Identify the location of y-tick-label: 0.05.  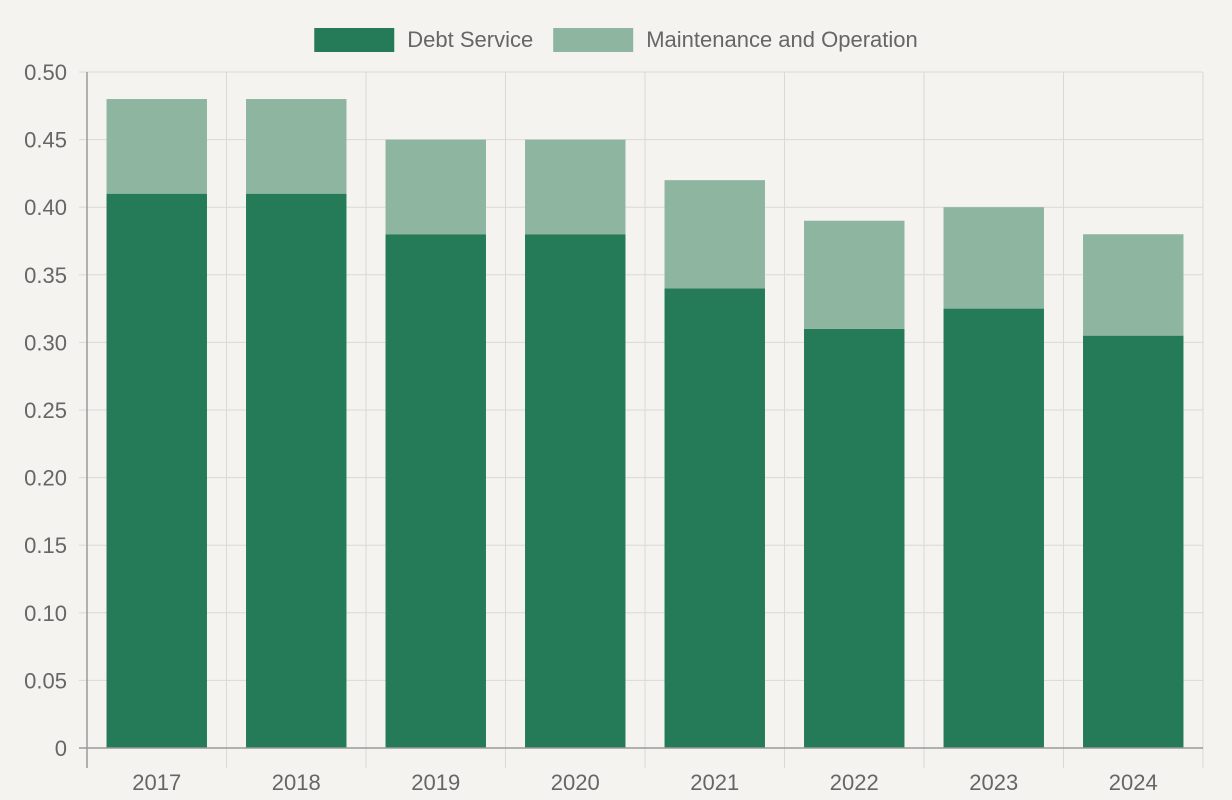
(45, 680).